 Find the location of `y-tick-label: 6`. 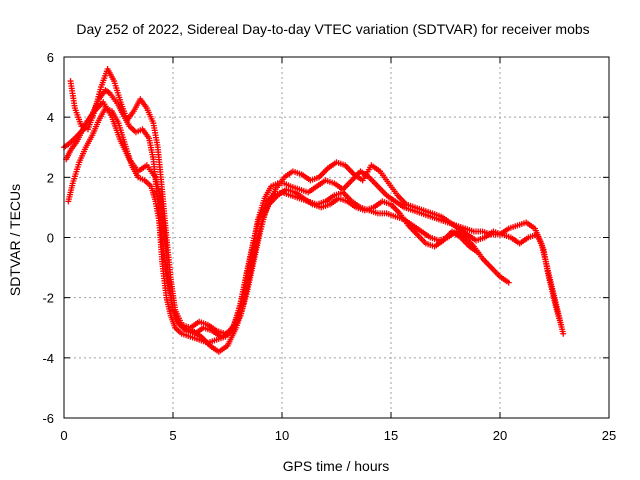

y-tick-label: 6 is located at coordinates (50, 57).